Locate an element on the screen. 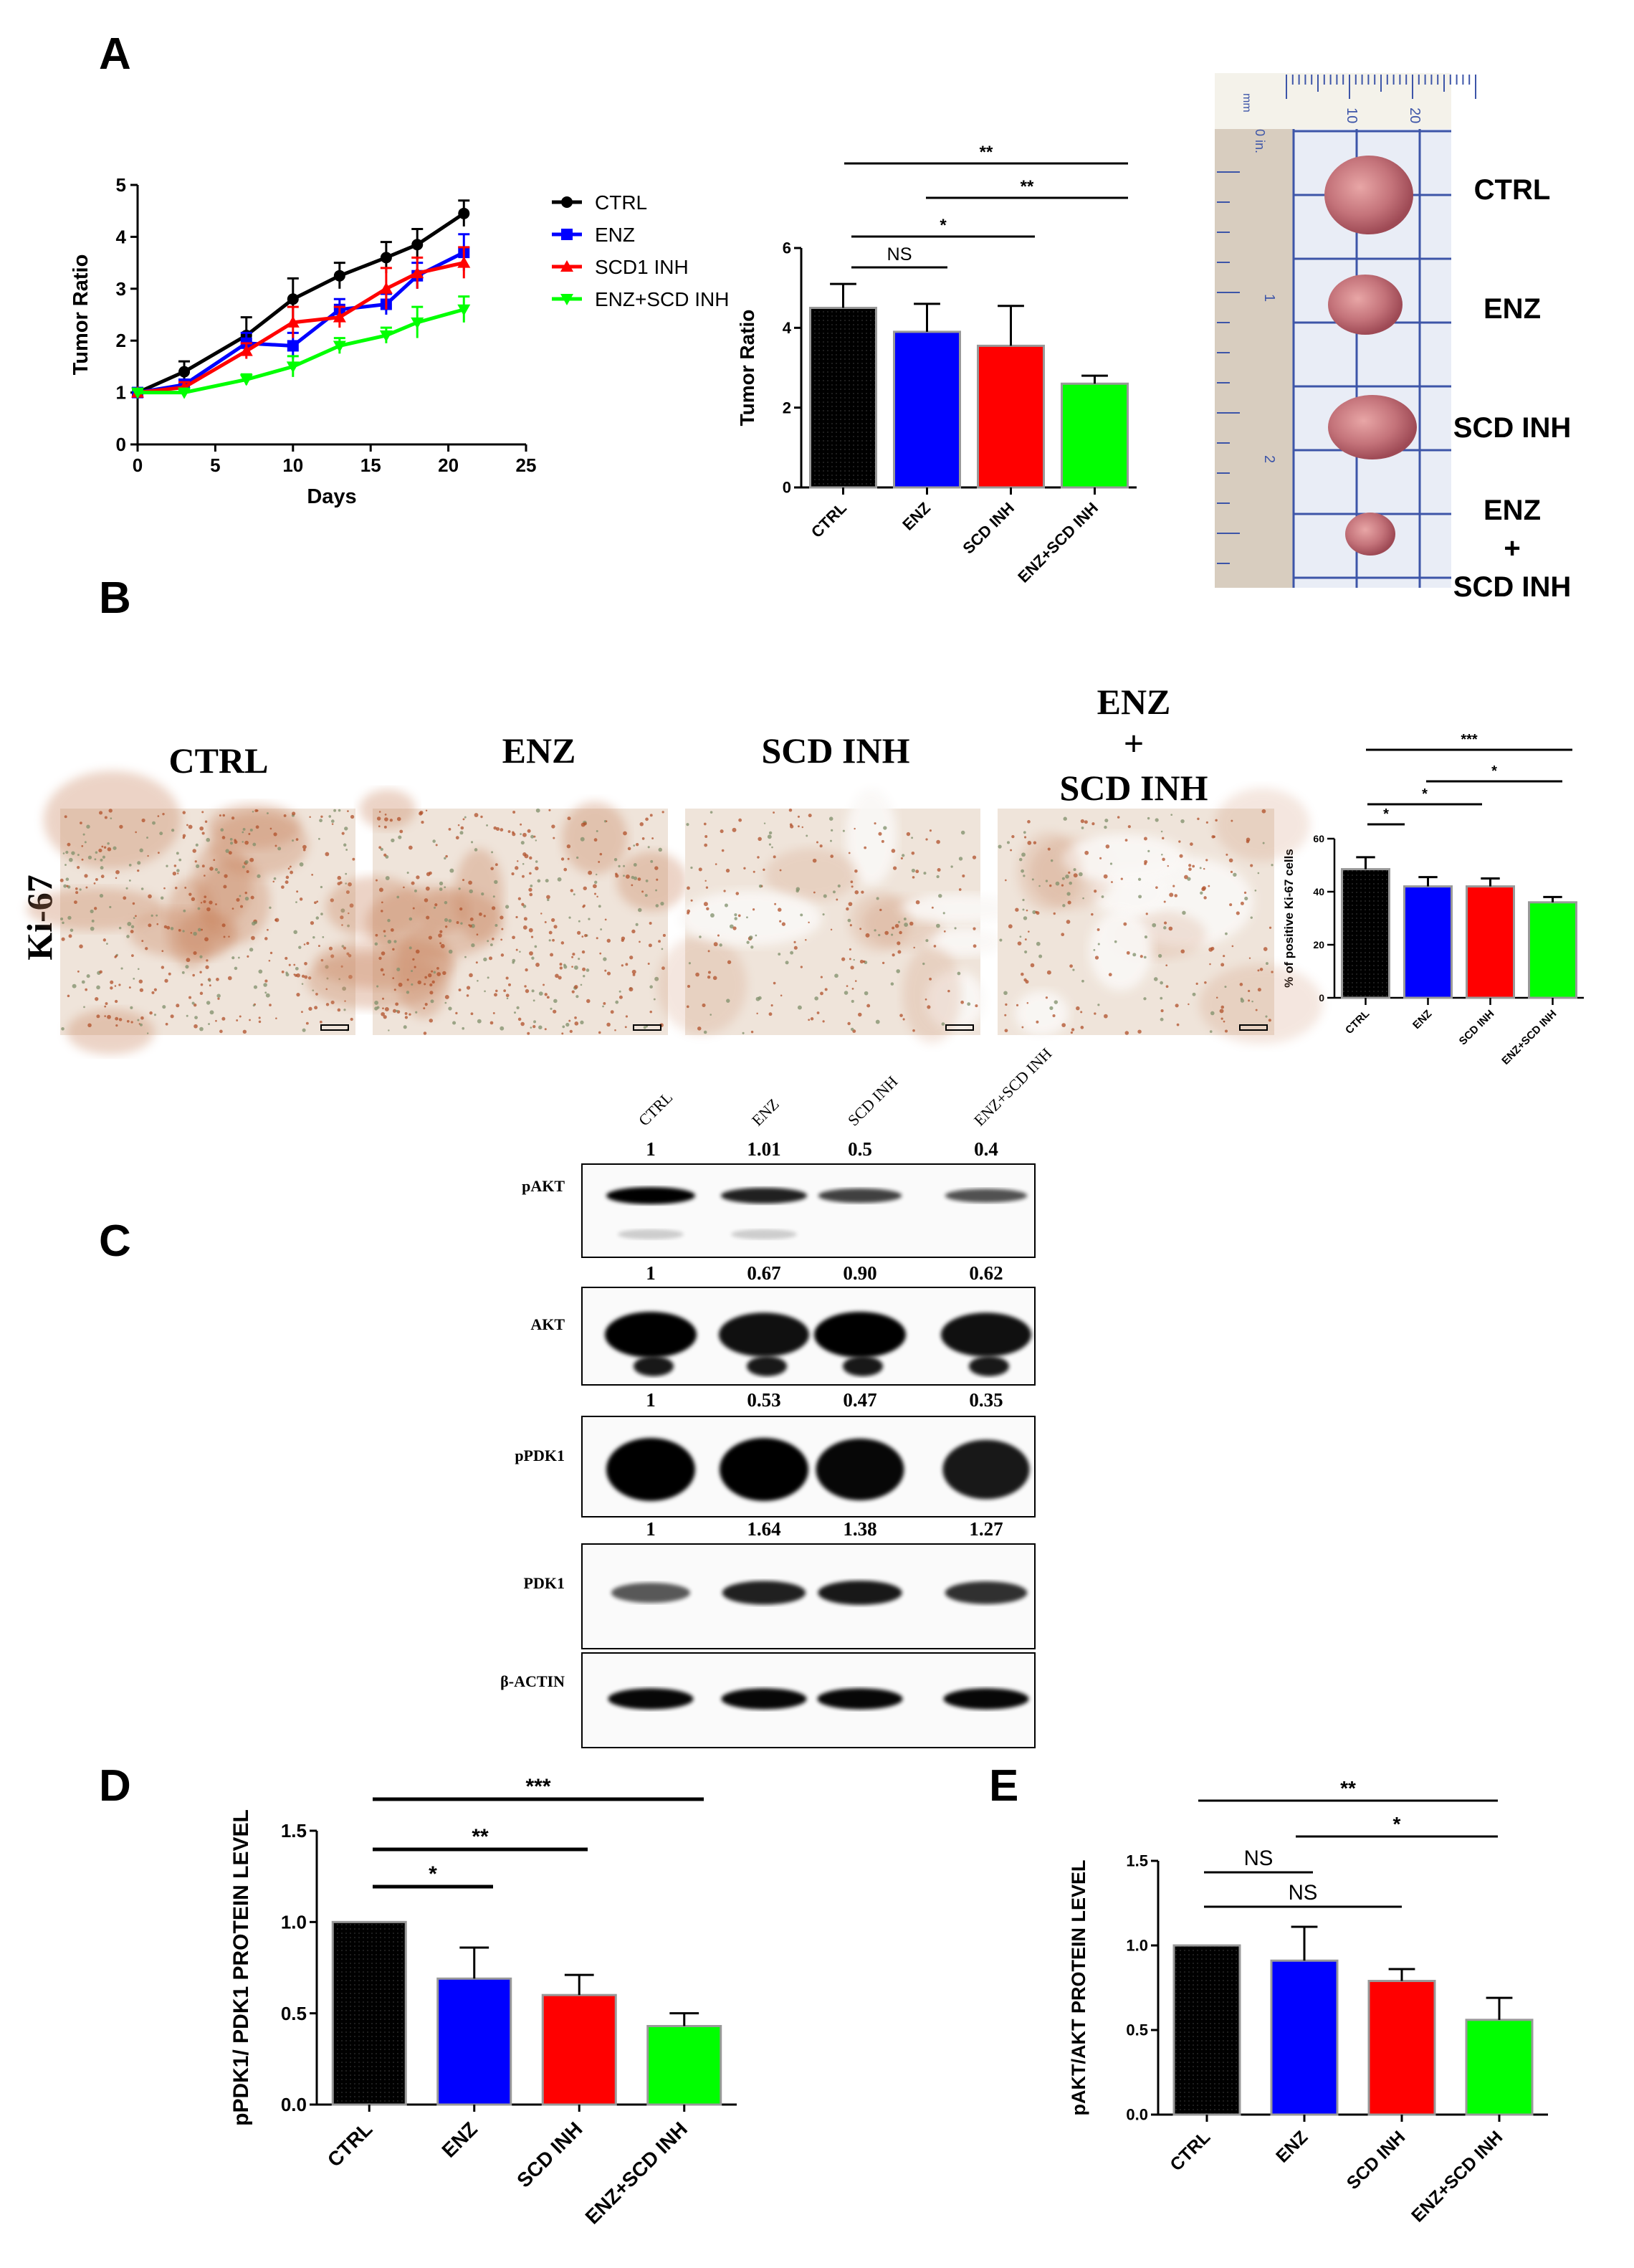 The image size is (1634, 2268). ki67-header-scd: SCD INH is located at coordinates (836, 750).